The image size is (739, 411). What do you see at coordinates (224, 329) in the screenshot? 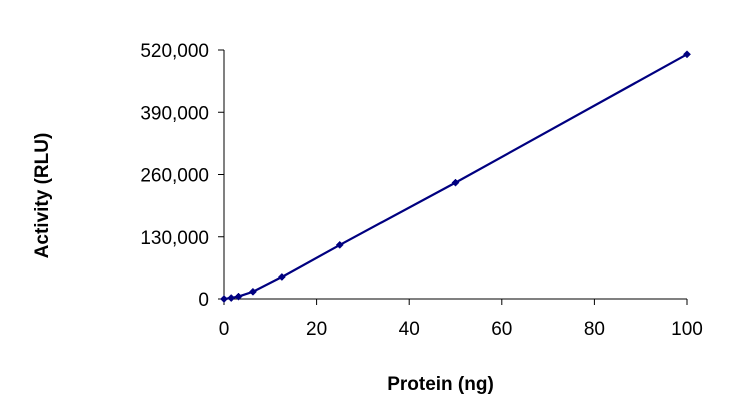
I see `x-tick-label: 0` at bounding box center [224, 329].